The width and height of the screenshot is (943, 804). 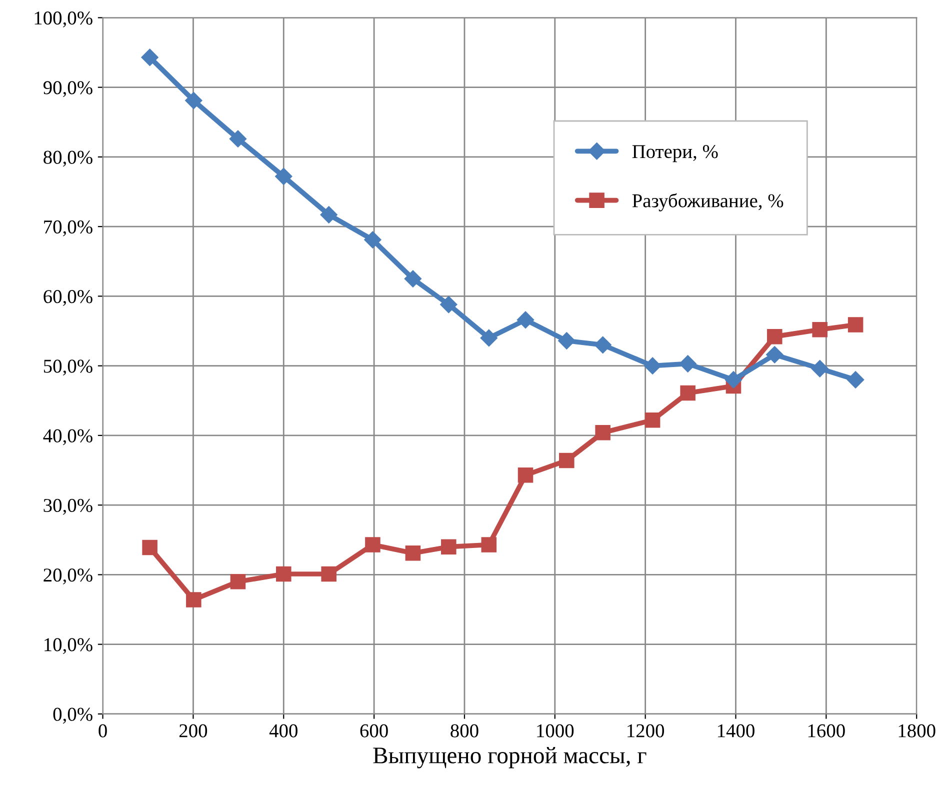 What do you see at coordinates (68, 506) in the screenshot?
I see `y-tick-label: 30,0%` at bounding box center [68, 506].